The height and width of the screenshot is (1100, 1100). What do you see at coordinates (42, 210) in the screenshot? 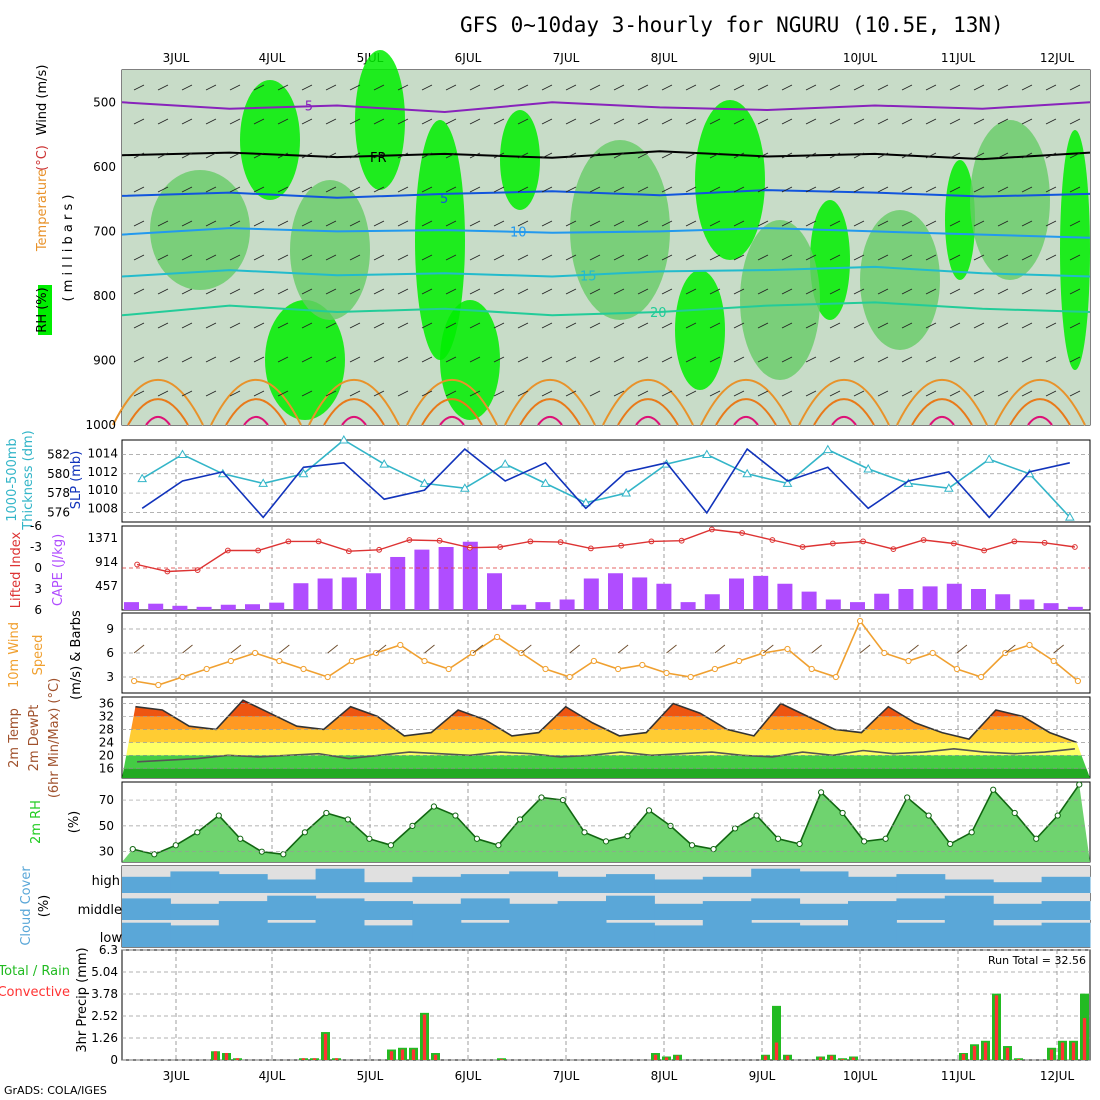
I see `ylabel-temperature: Temperature` at bounding box center [42, 210].